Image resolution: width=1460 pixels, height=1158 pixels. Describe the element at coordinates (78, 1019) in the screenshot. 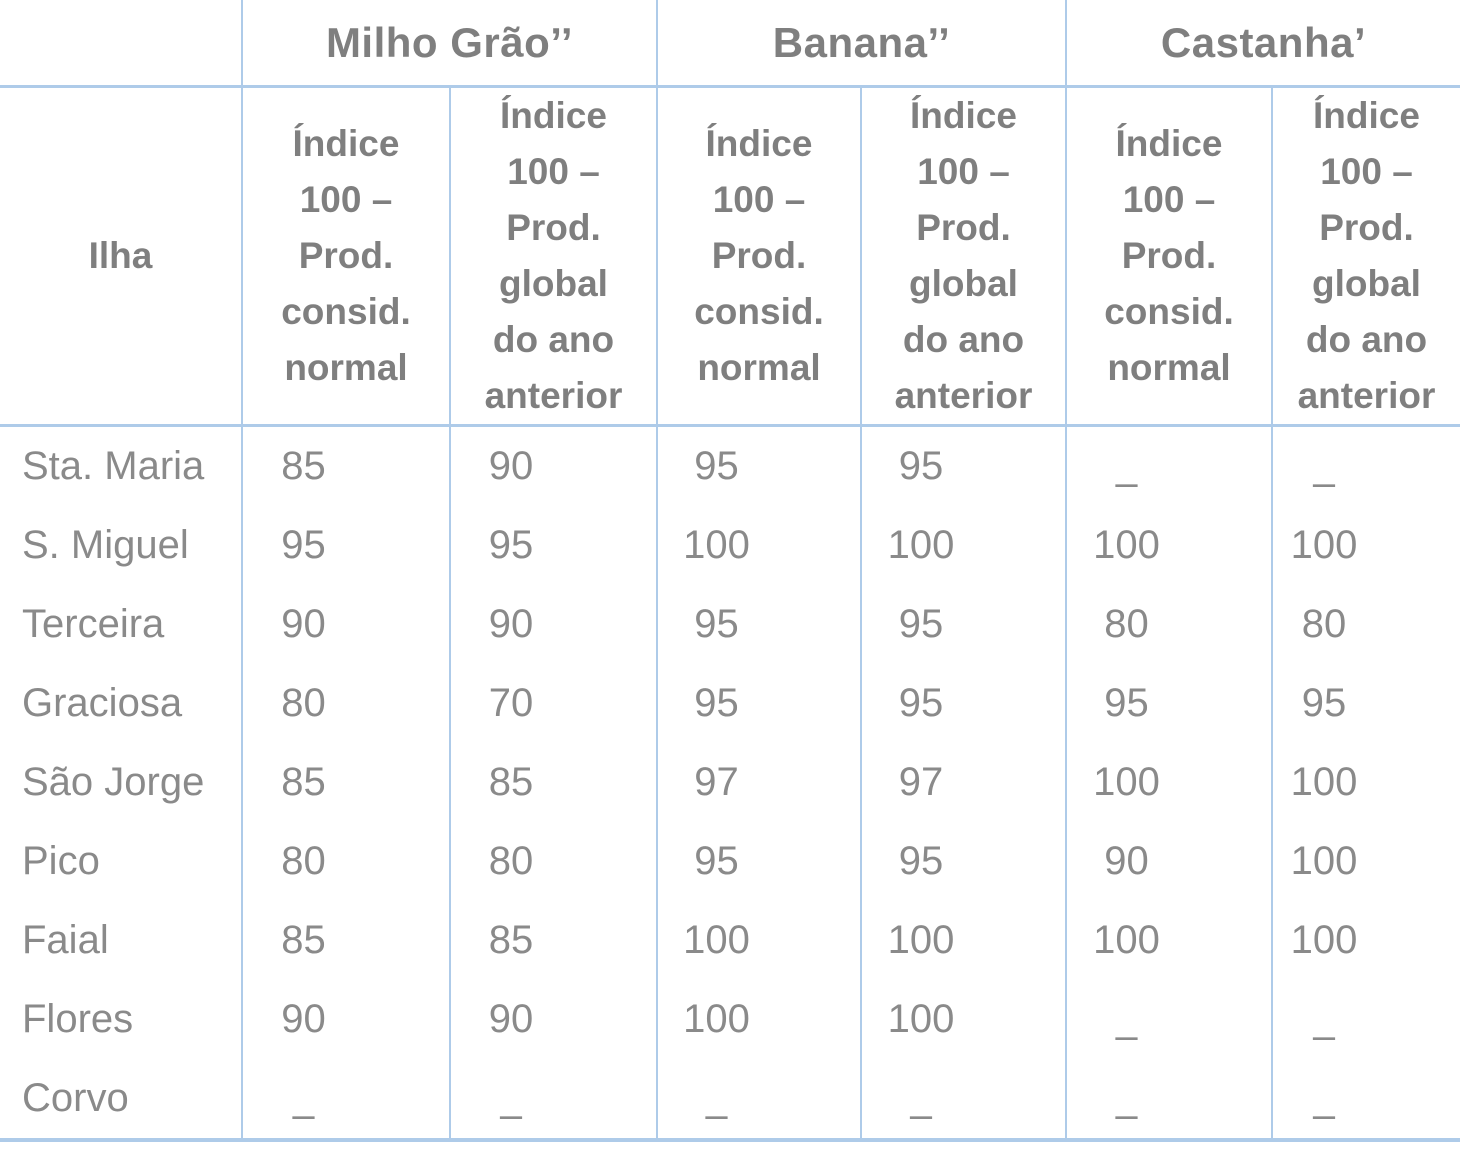

I see `island-name-cell: Flores` at that location.